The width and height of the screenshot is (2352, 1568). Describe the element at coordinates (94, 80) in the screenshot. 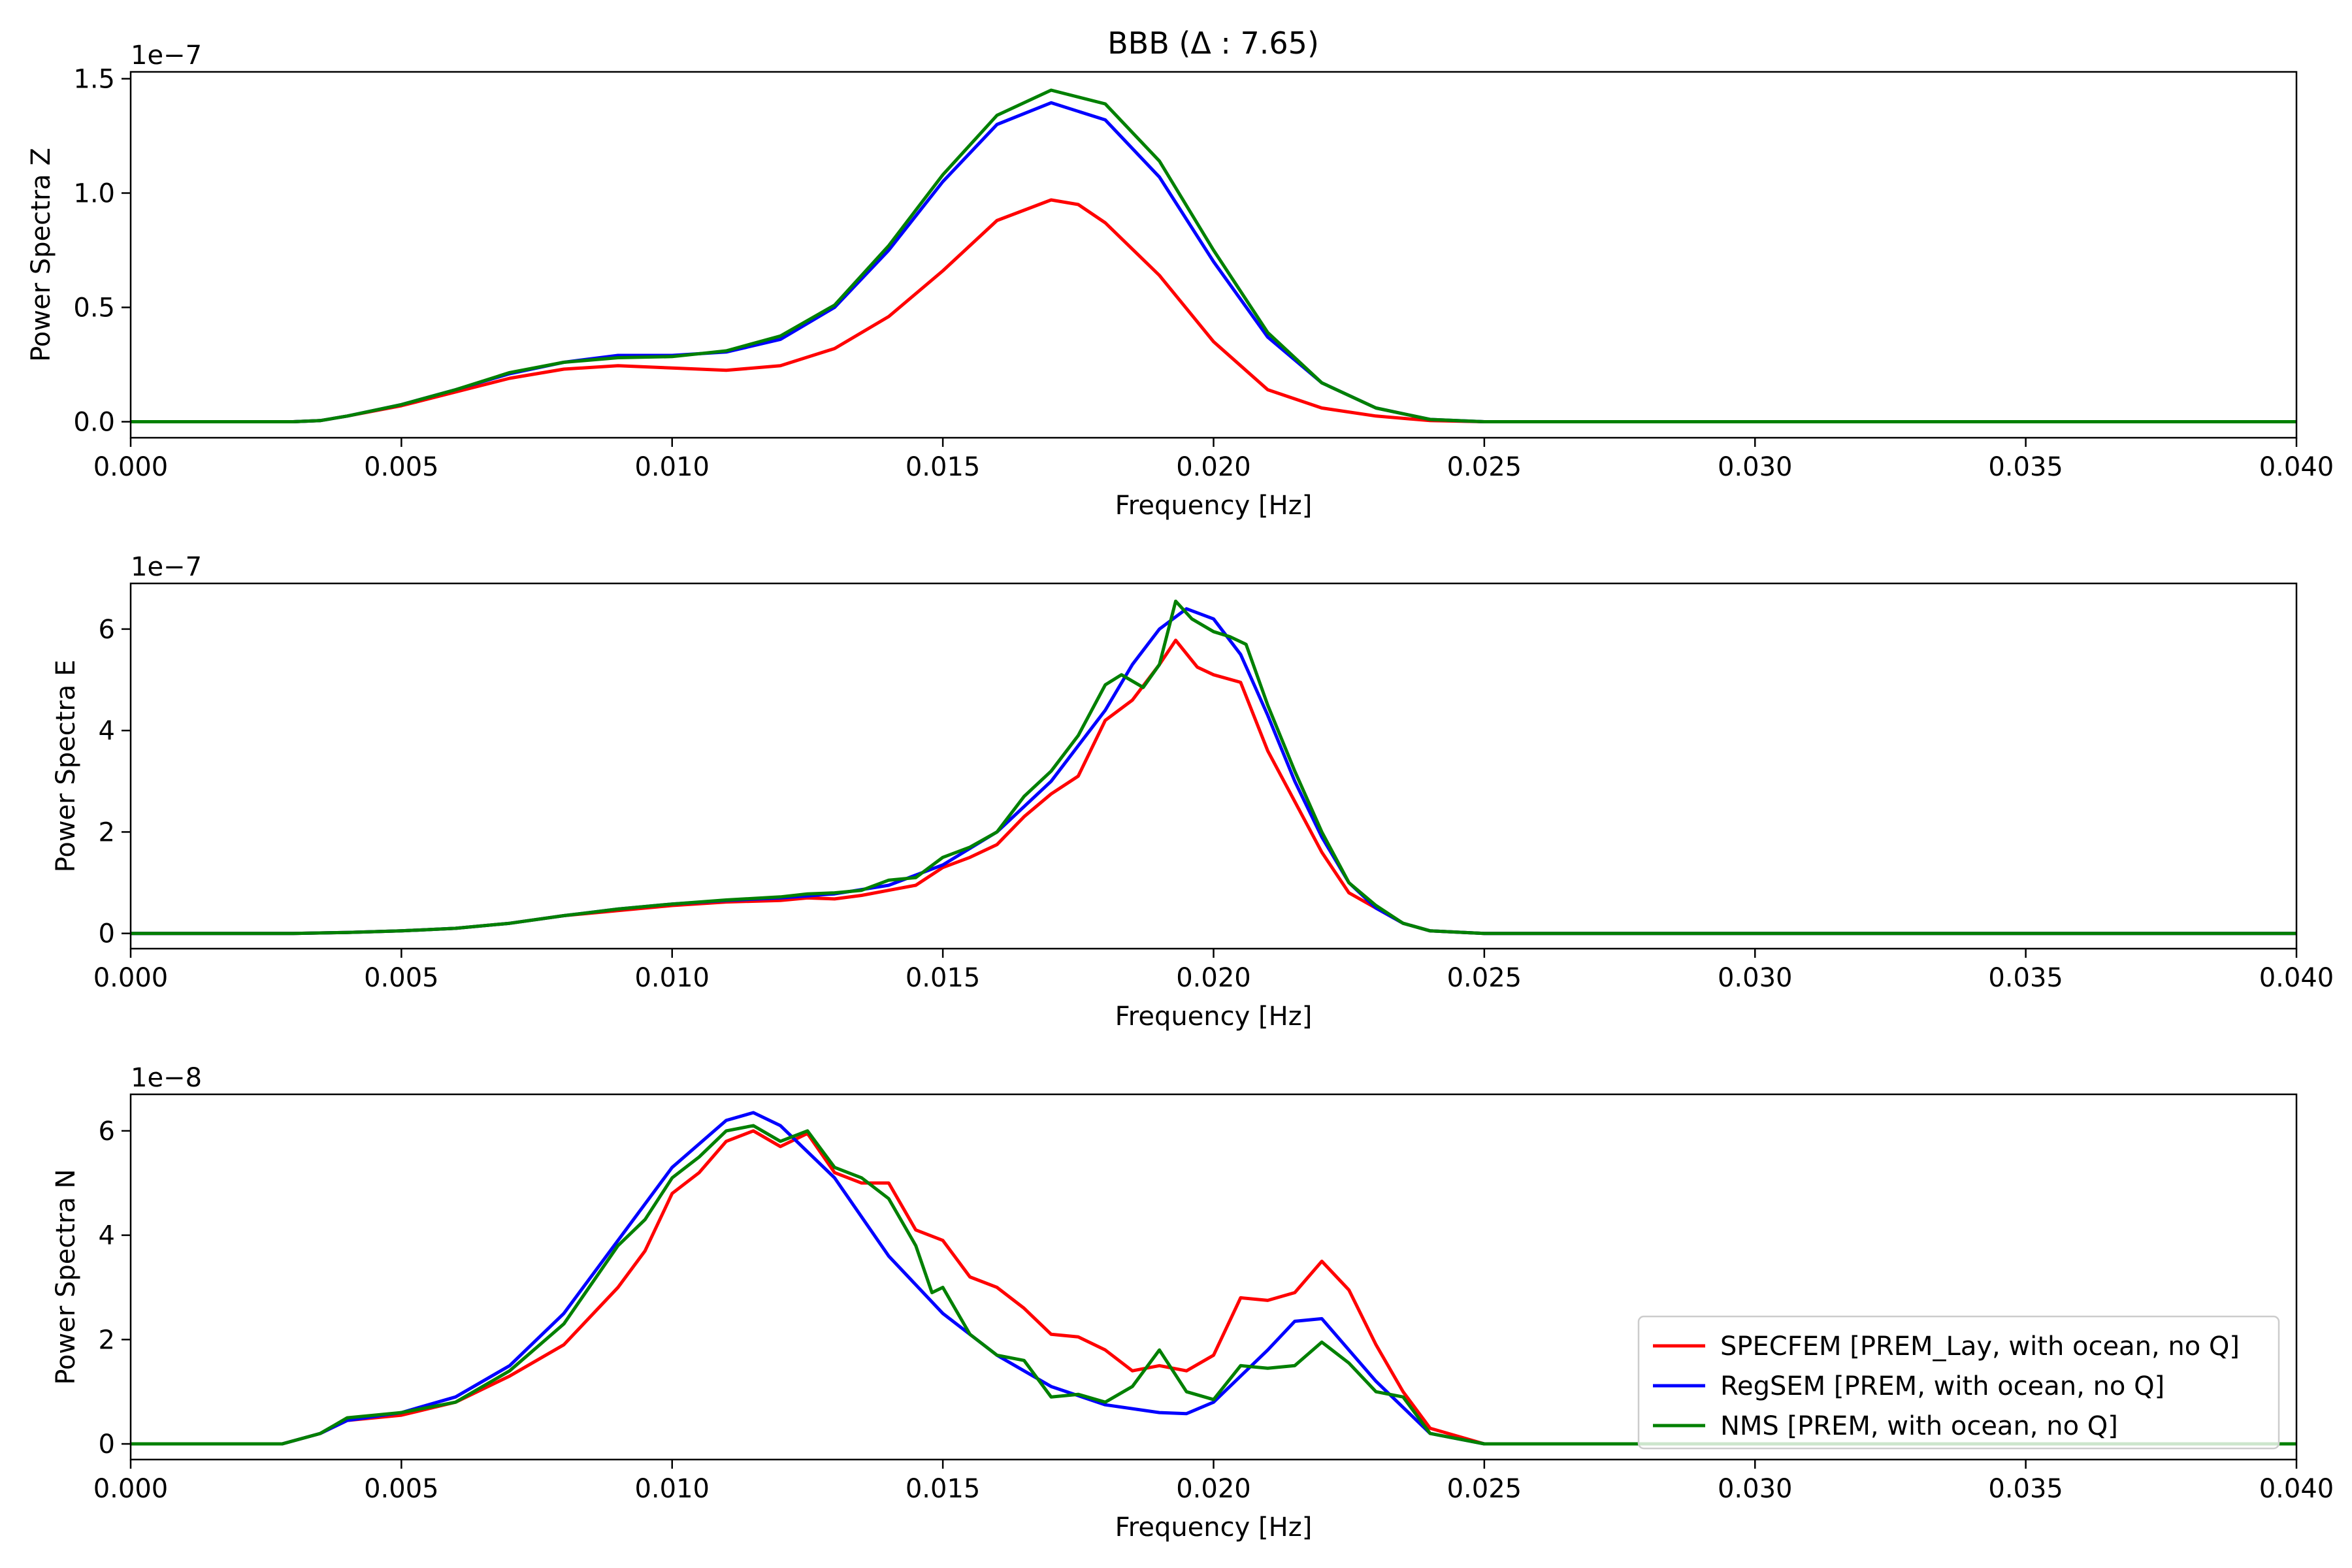

I see `y-tick-label-z-3: 1.5` at that location.